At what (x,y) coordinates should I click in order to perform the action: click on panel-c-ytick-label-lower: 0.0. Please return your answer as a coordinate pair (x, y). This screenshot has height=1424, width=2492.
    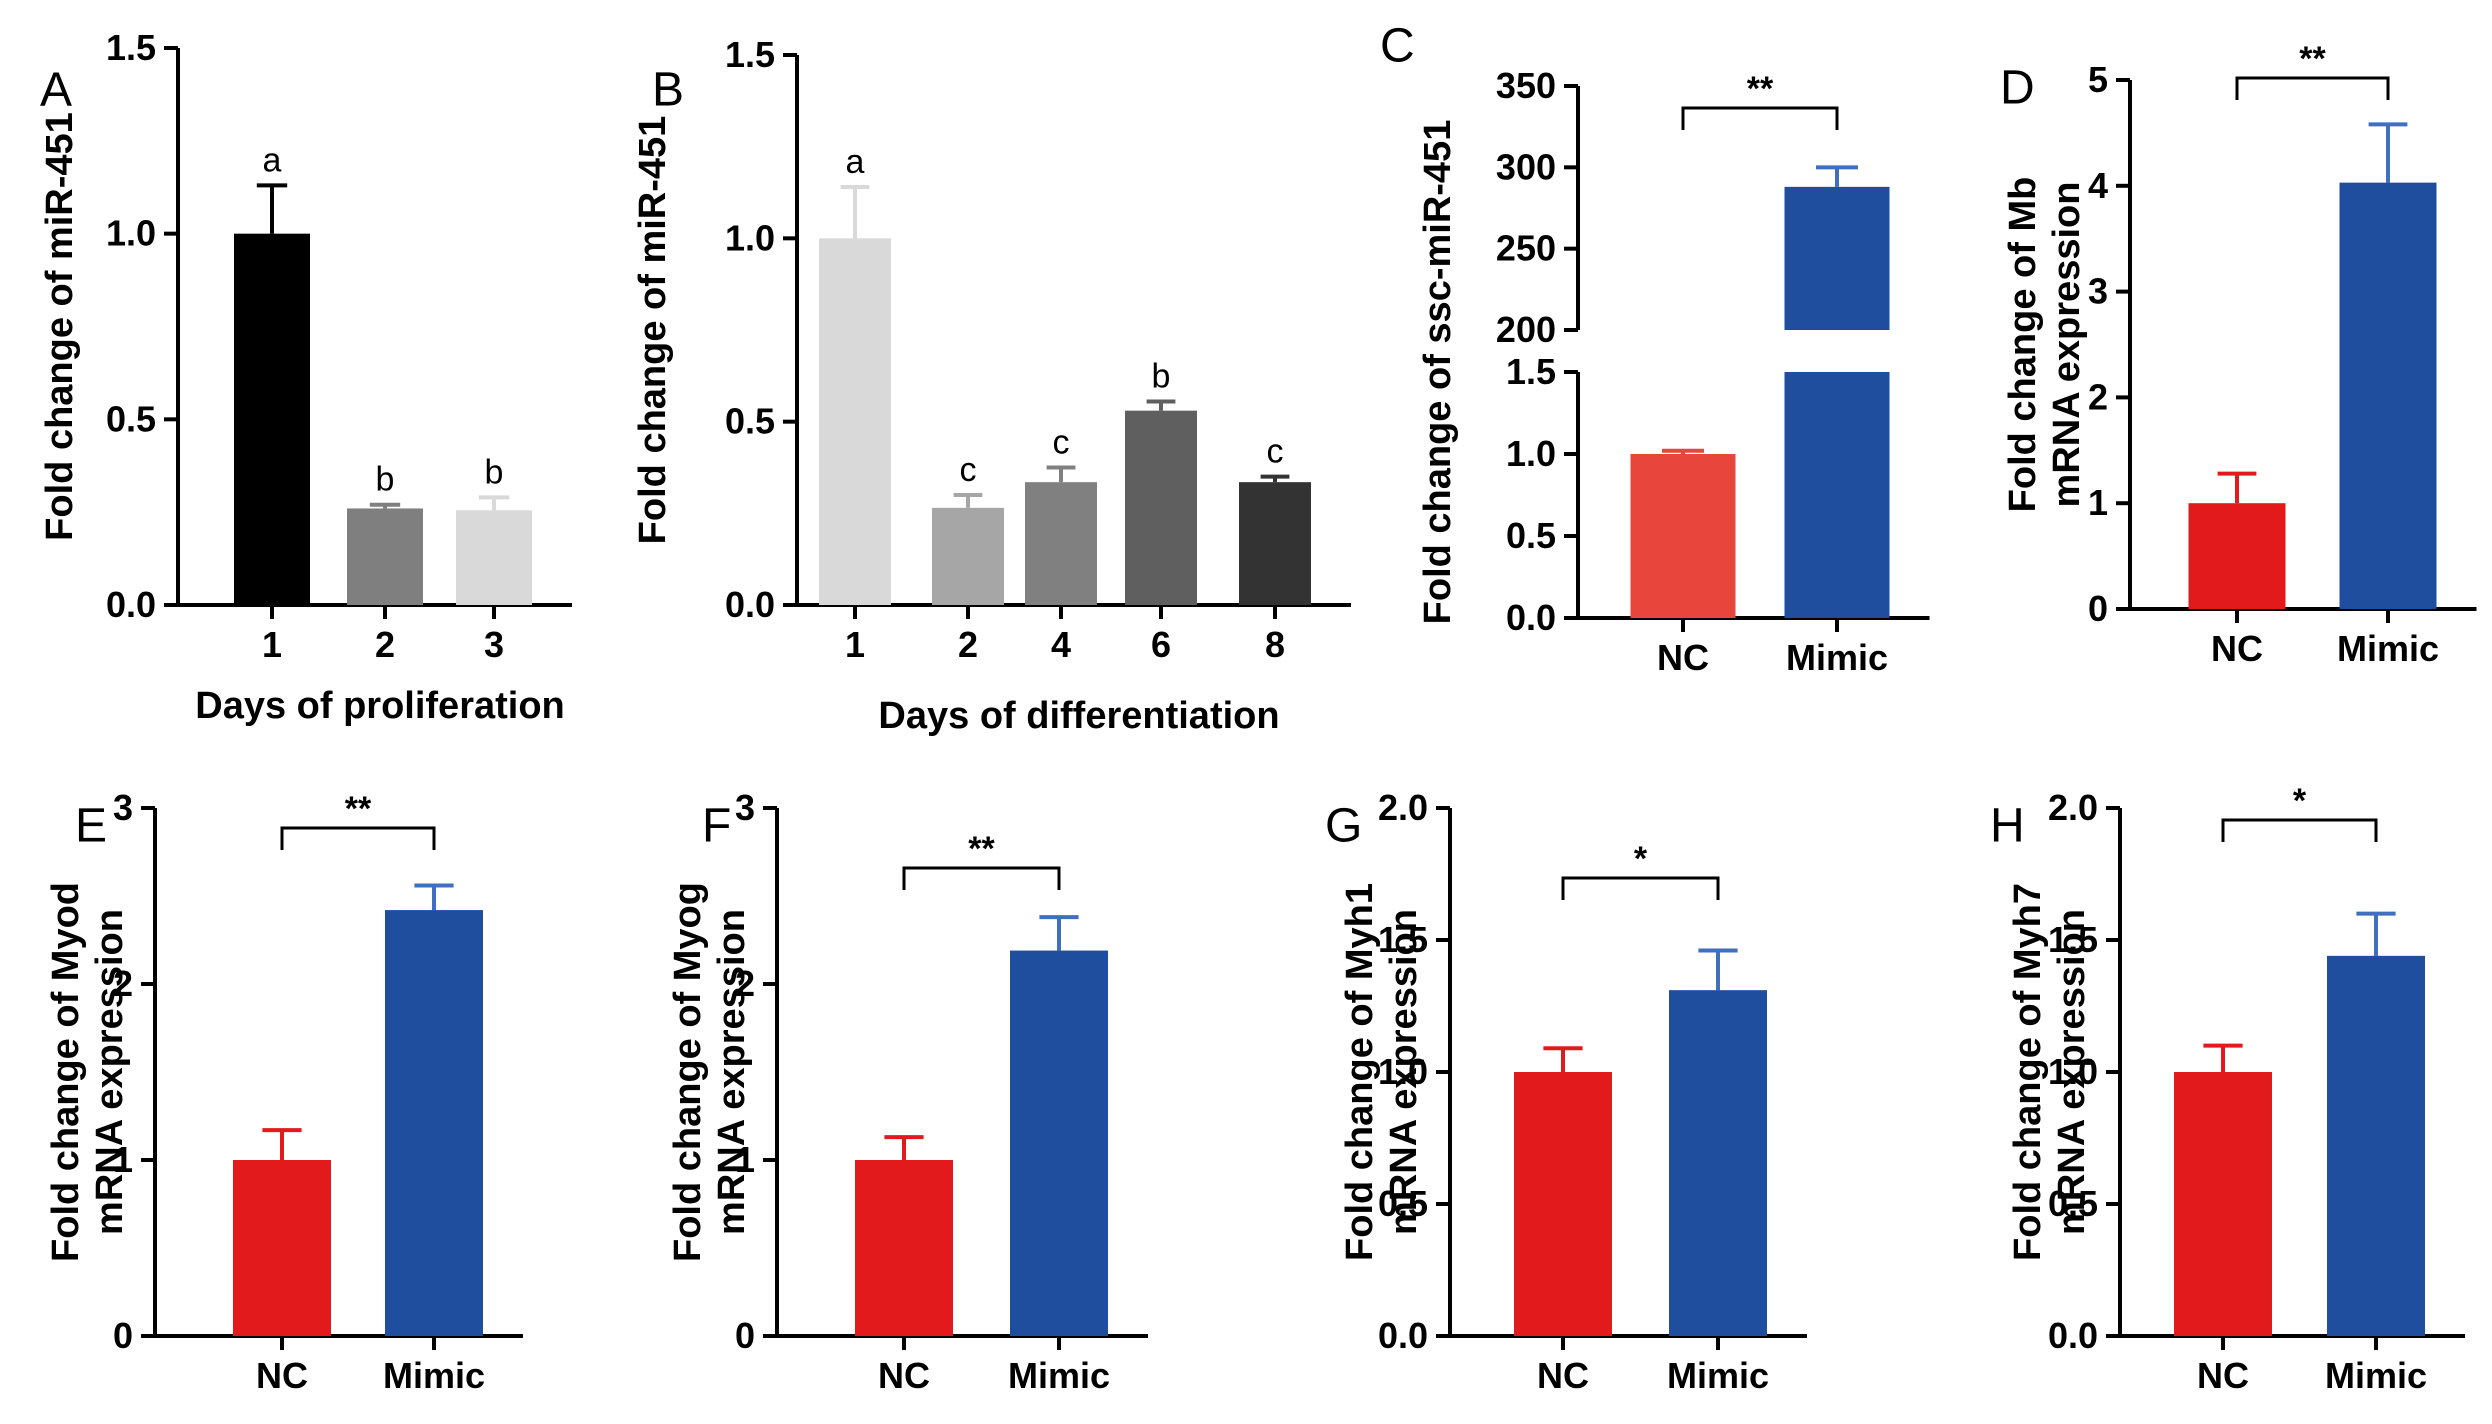
    Looking at the image, I should click on (1531, 617).